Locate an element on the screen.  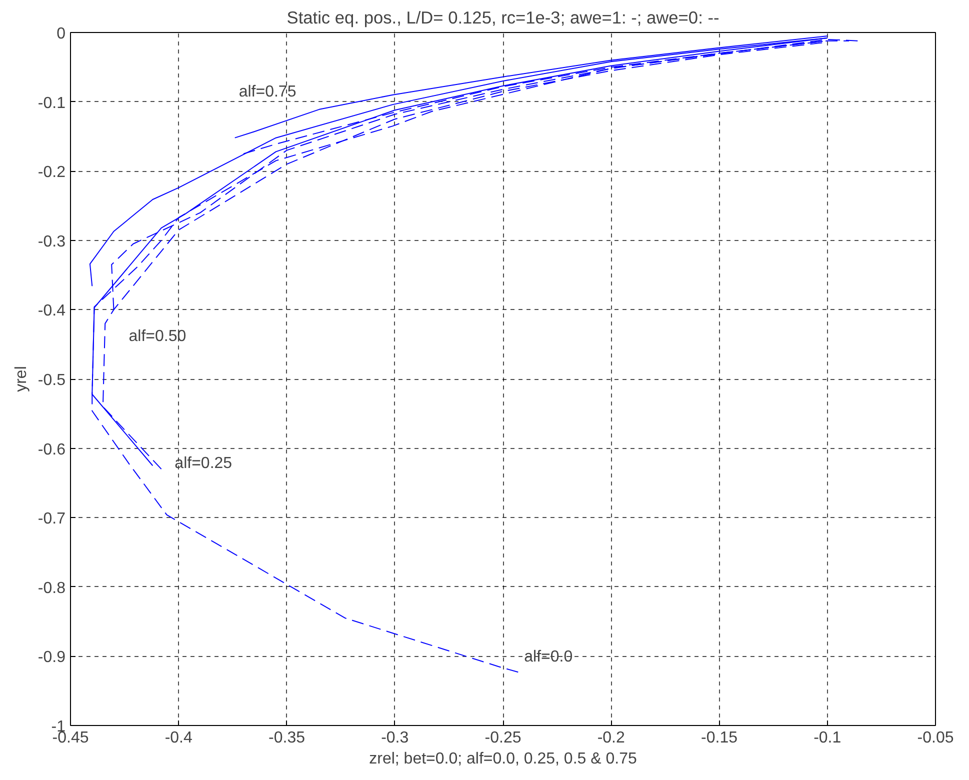
y-tick-label: -0.8 is located at coordinates (52, 588).